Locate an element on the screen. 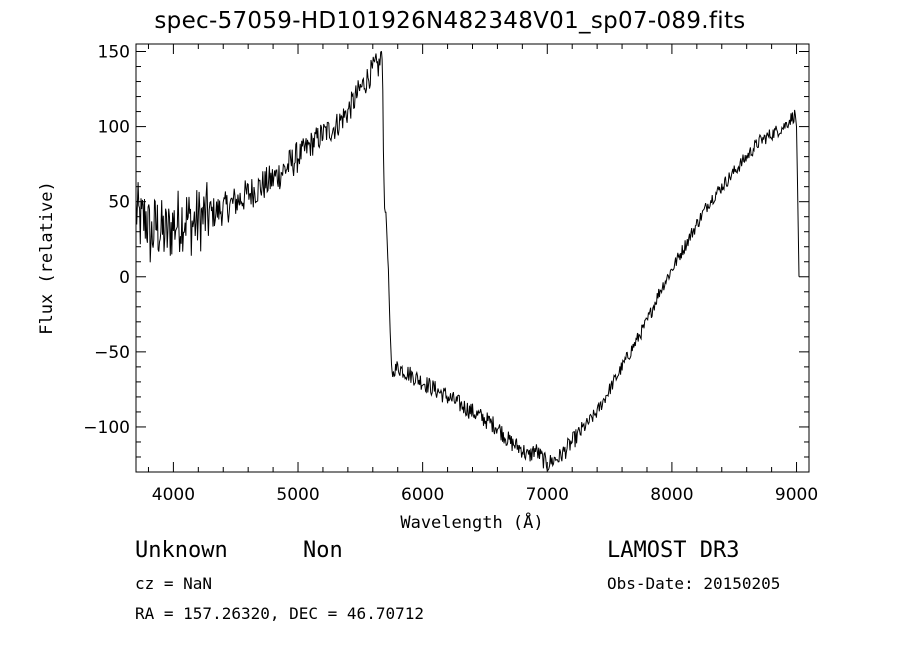 This screenshot has height=649, width=900. y-tick-label: 150 is located at coordinates (114, 53).